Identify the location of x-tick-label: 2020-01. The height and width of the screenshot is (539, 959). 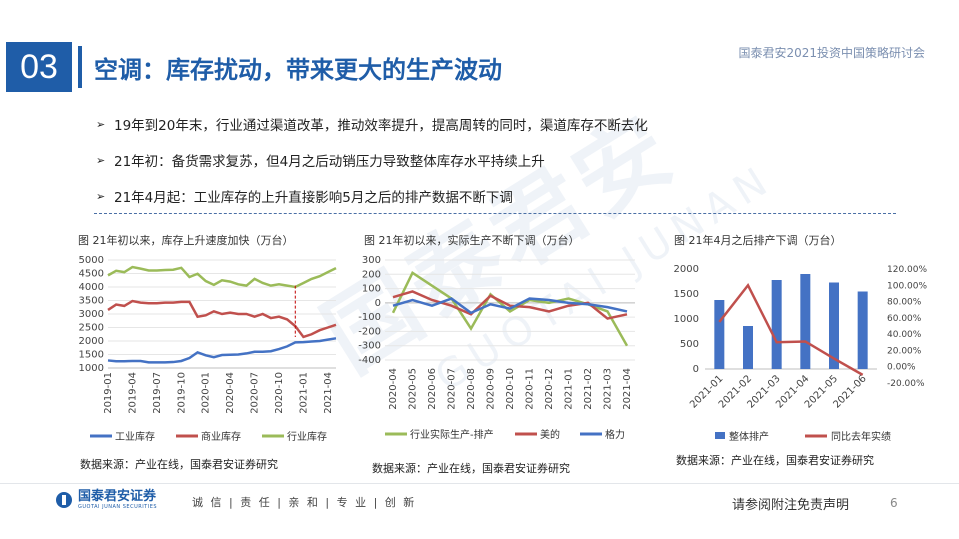
(206, 393).